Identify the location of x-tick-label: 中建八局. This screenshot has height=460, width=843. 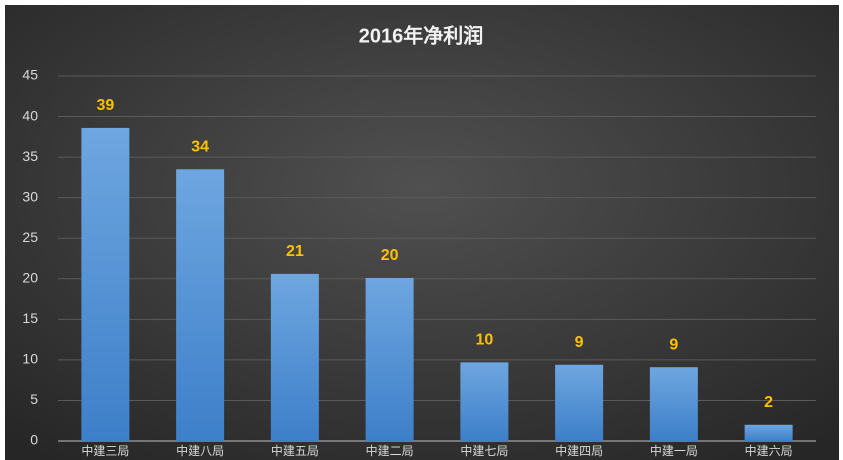
(200, 450).